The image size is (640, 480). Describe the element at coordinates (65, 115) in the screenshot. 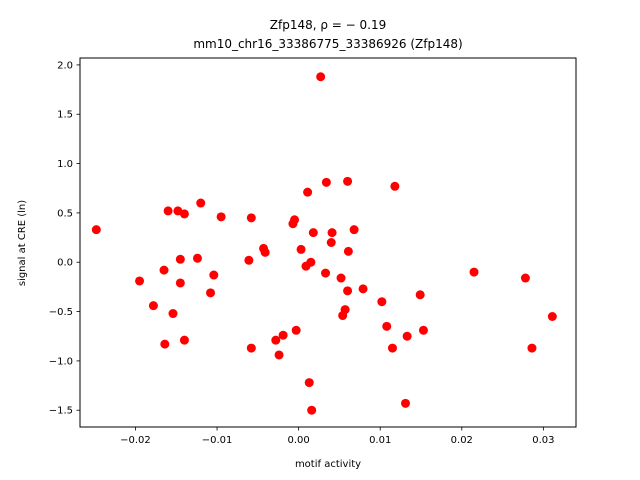

I see `y-tick-label: 1.5` at that location.